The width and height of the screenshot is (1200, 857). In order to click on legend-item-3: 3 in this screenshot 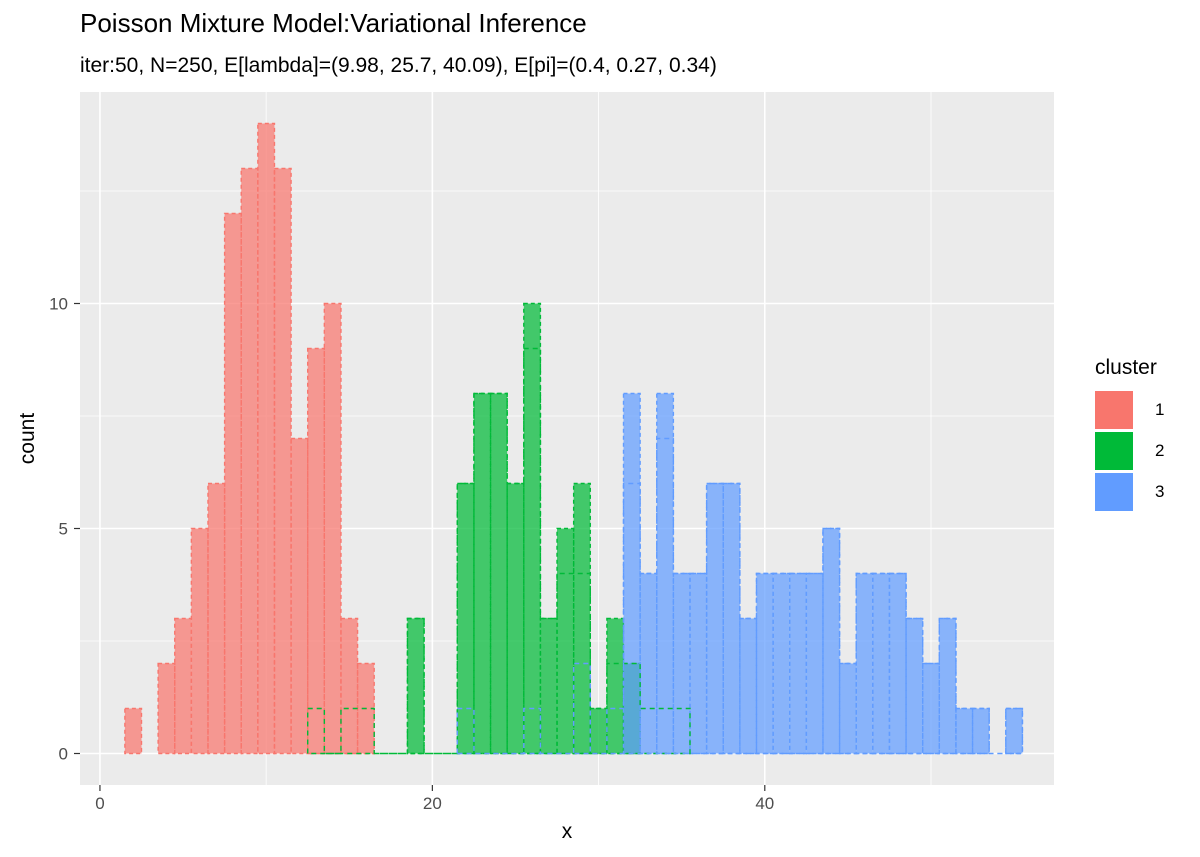, I will do `click(1129, 492)`.